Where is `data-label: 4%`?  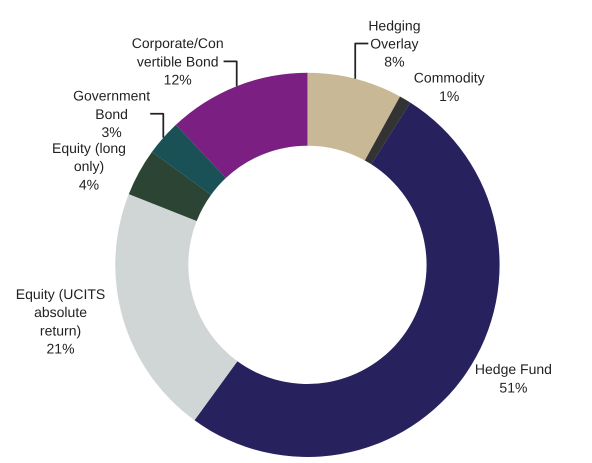
data-label: 4% is located at coordinates (89, 184).